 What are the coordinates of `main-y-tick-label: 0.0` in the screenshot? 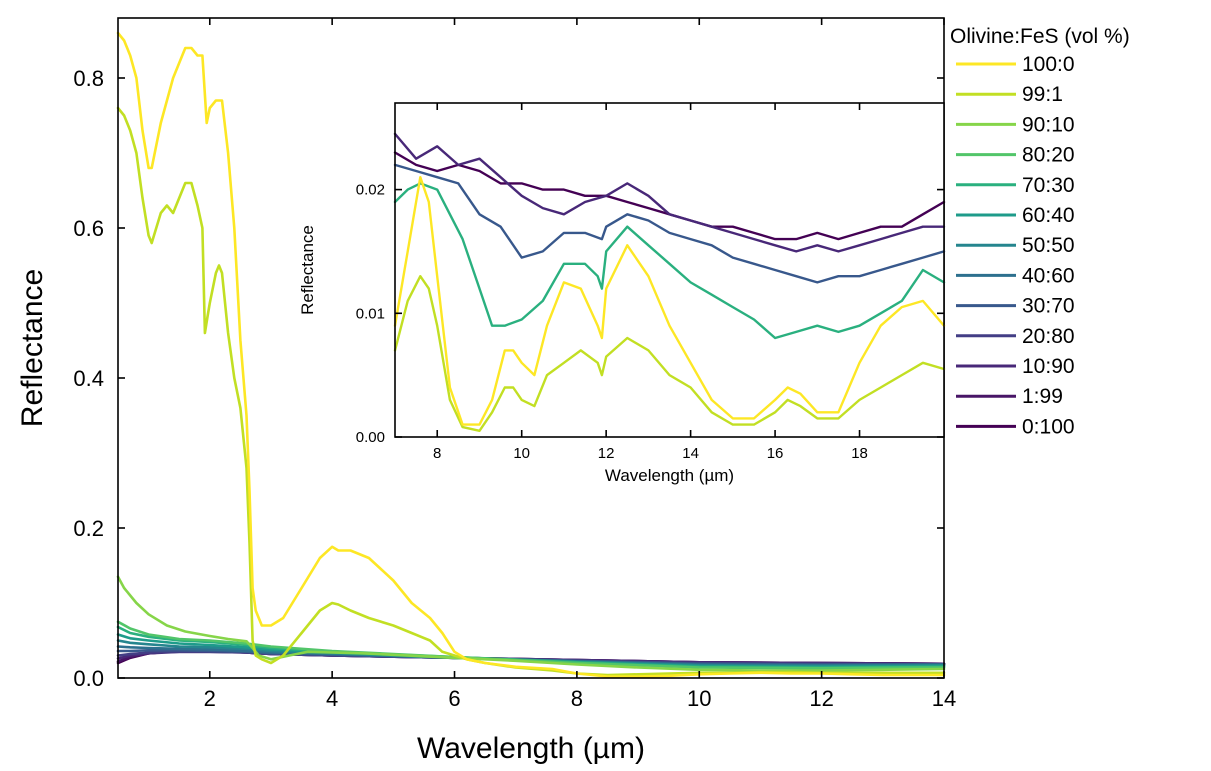 It's located at (88, 678).